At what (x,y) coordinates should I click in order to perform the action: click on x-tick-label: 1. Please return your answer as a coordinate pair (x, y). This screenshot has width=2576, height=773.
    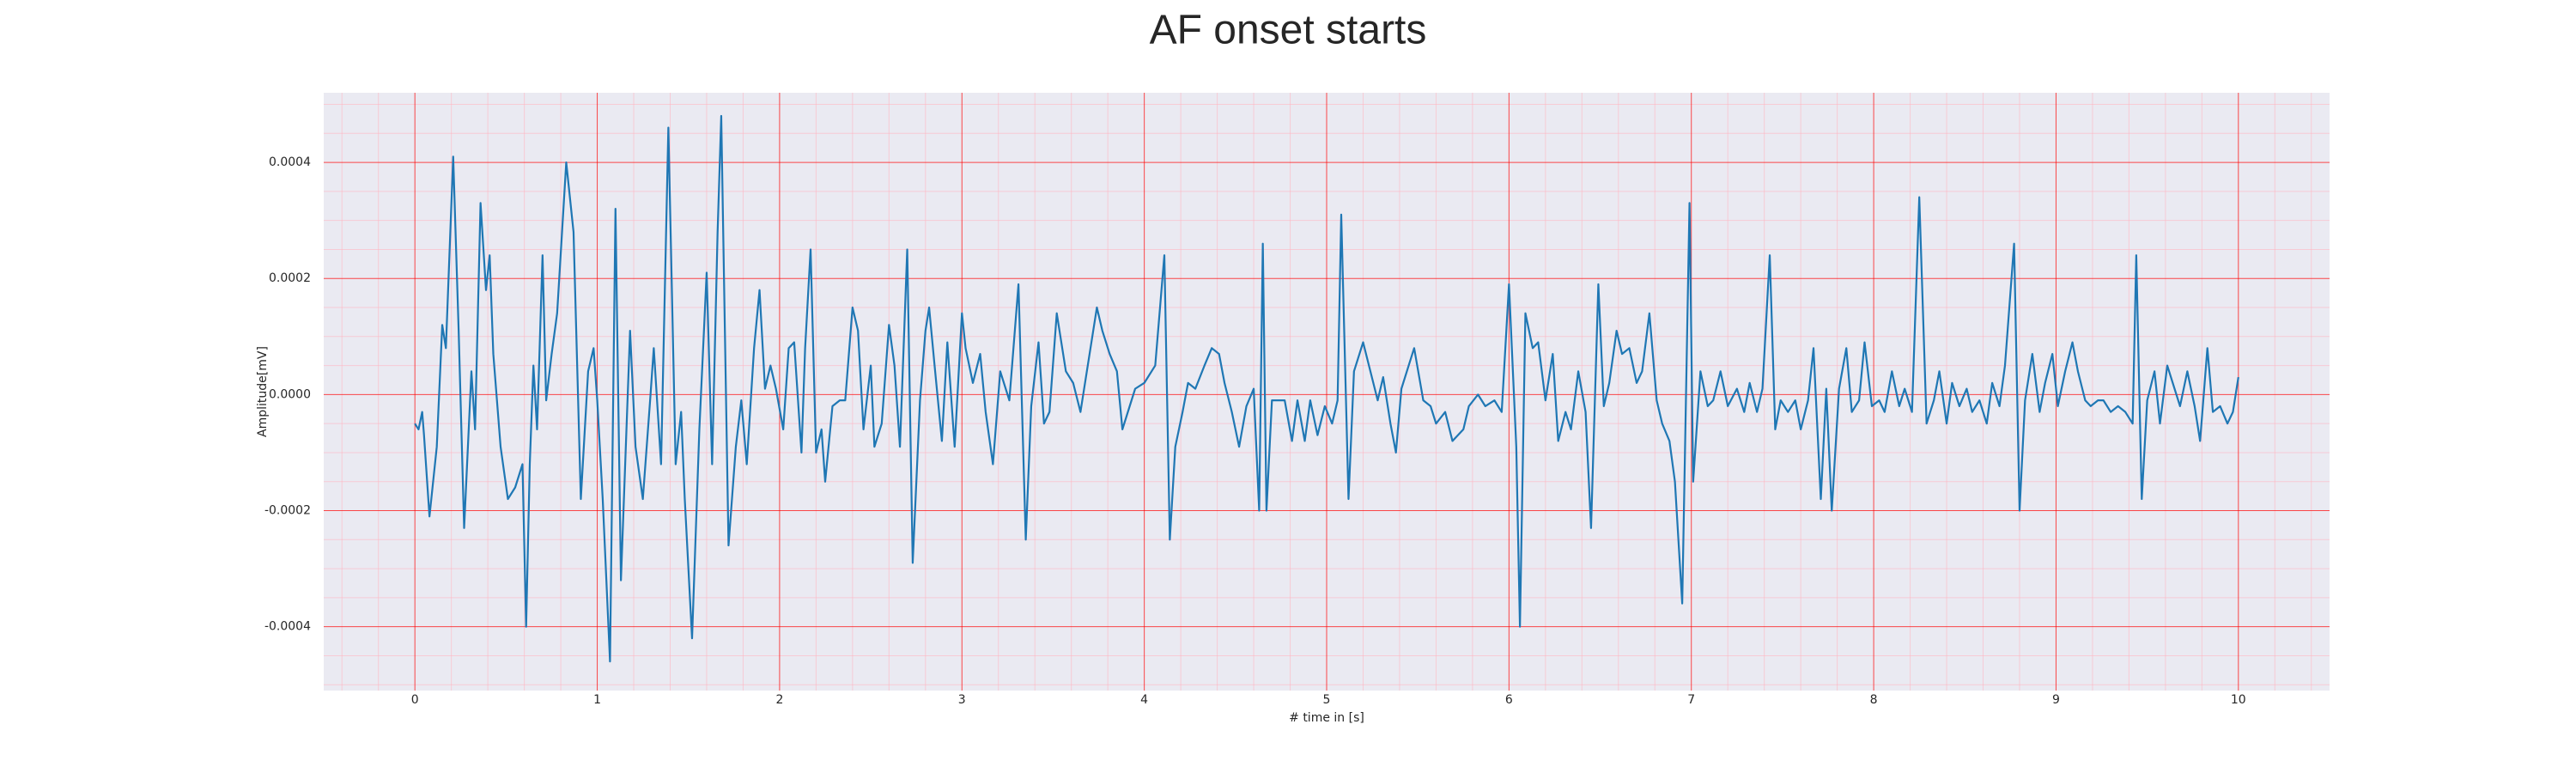
    Looking at the image, I should click on (597, 700).